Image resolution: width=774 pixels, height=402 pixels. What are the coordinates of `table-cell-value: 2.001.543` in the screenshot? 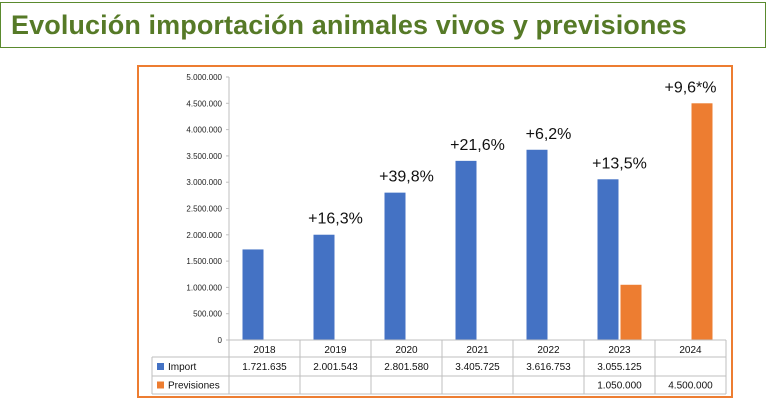 It's located at (335, 367).